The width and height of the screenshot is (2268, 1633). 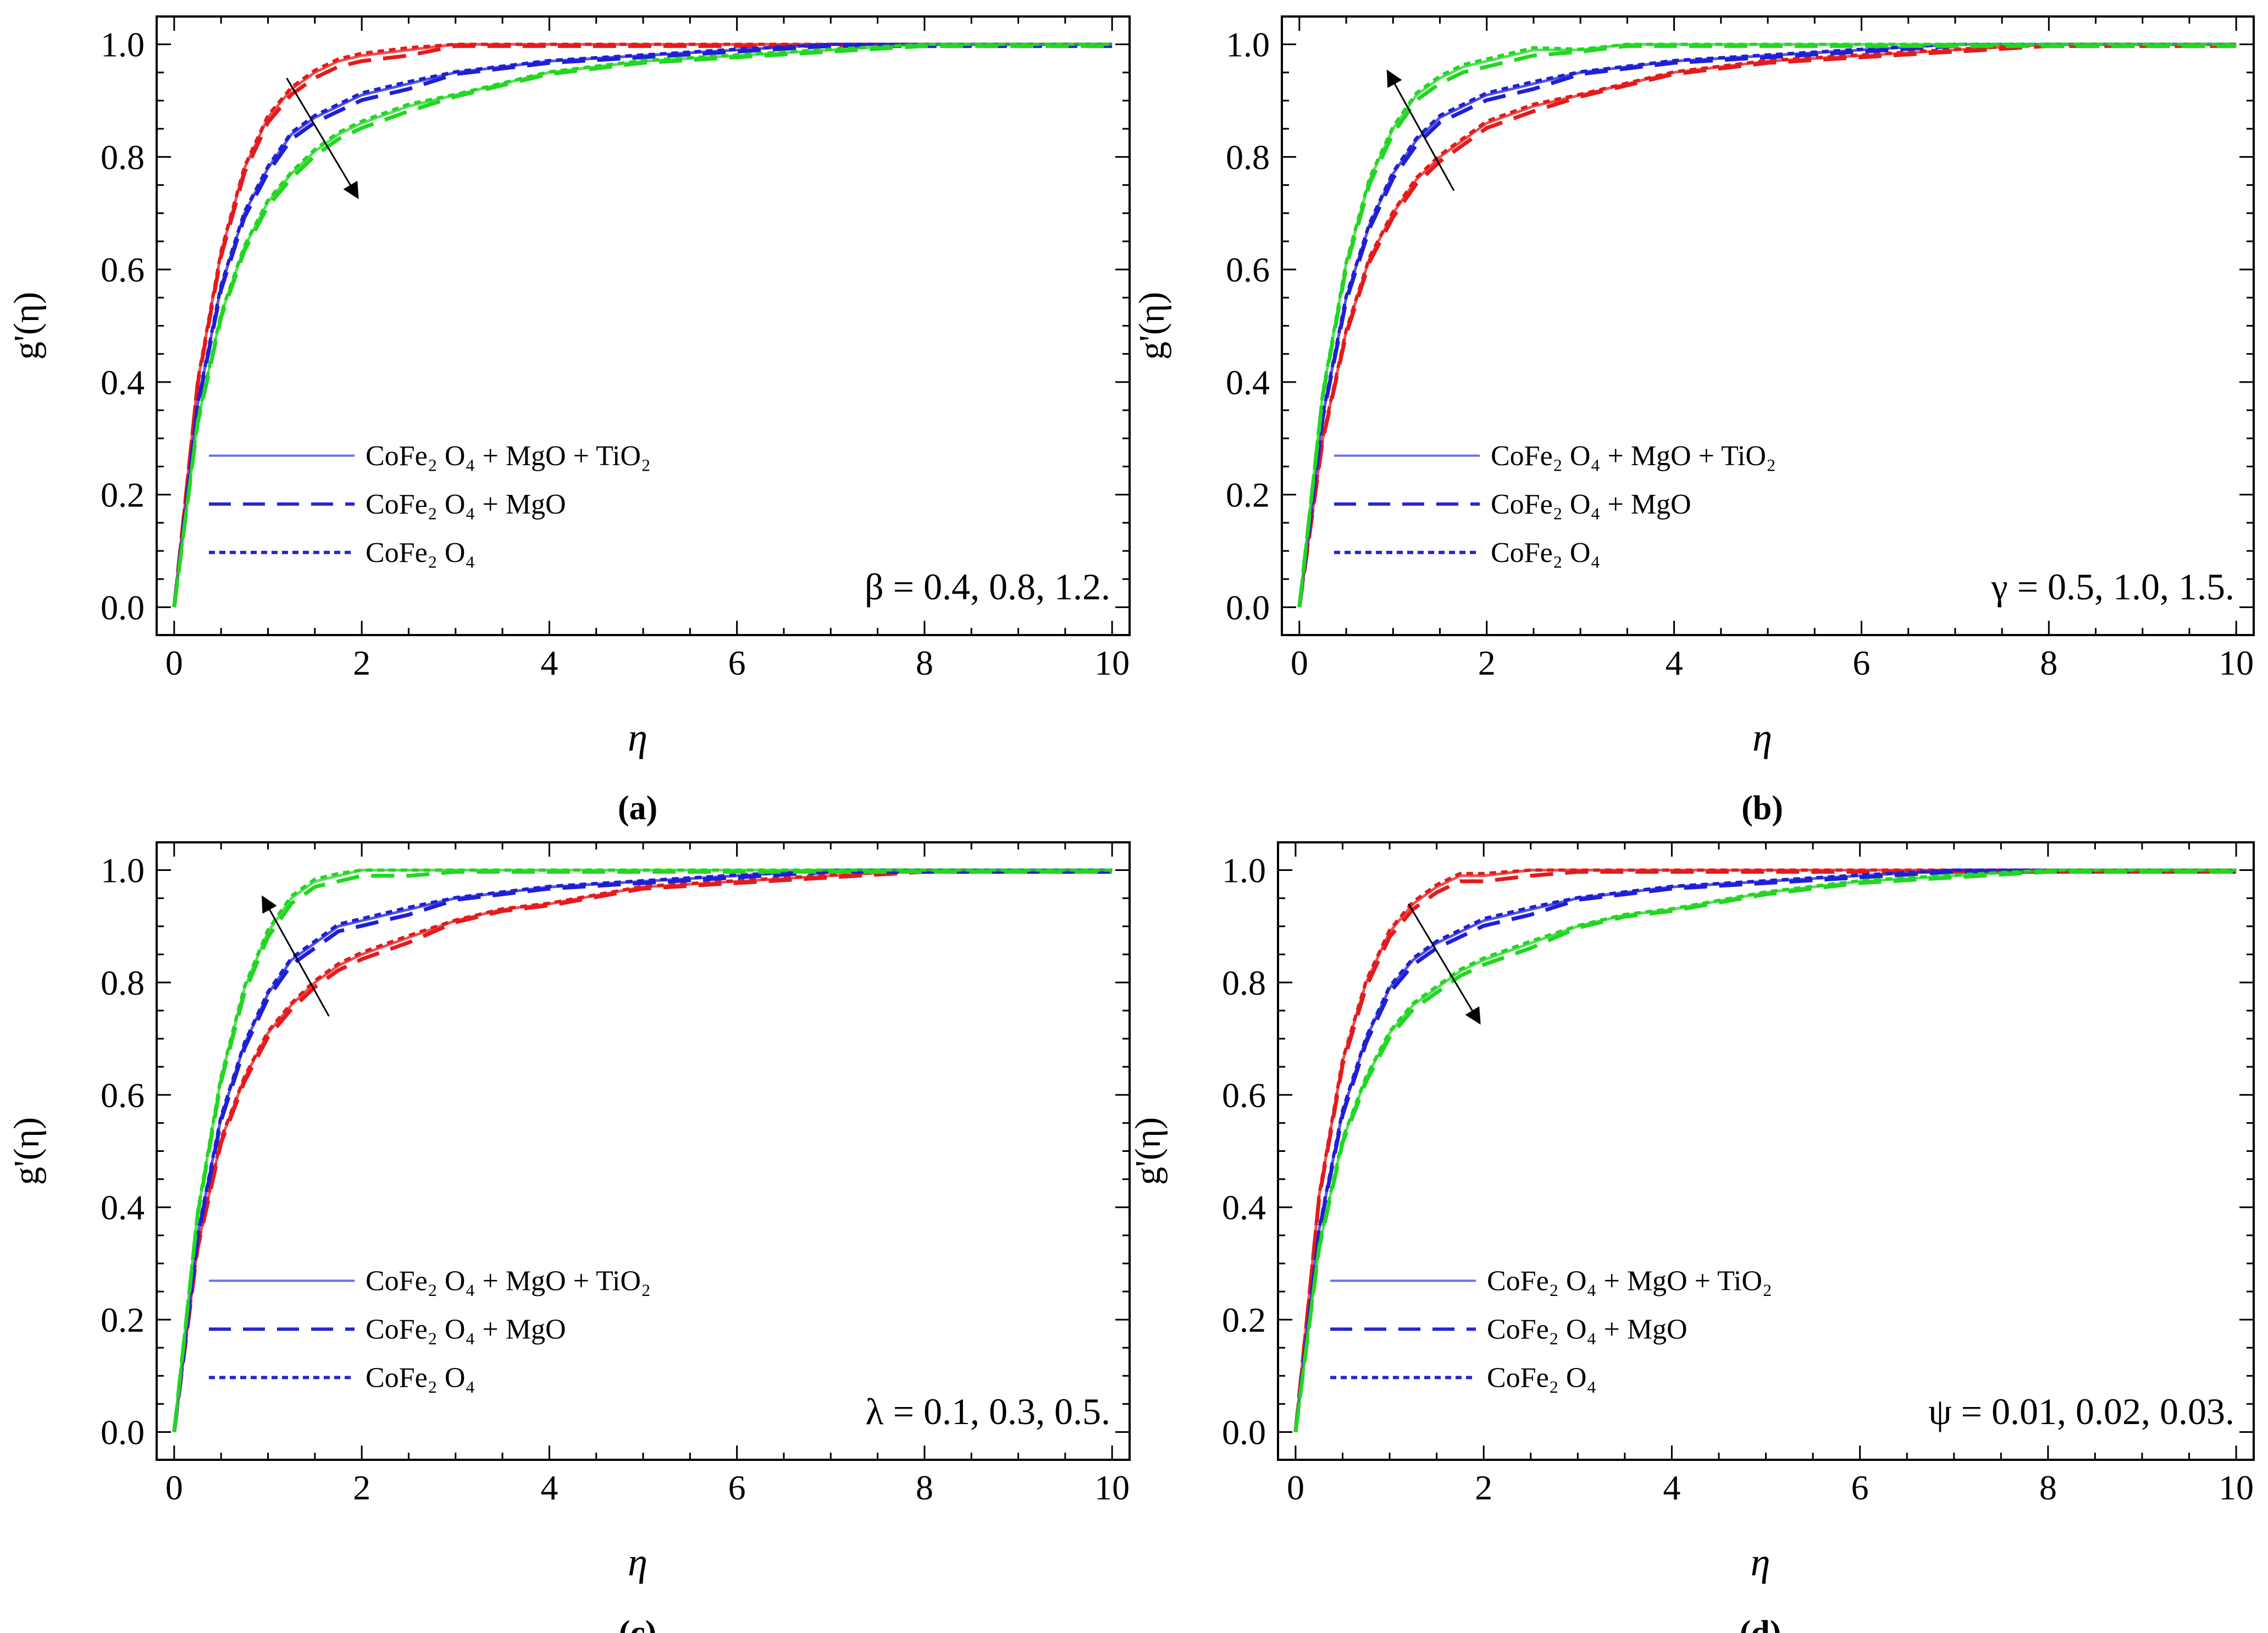 I want to click on panel-caption: (d), so click(x=1761, y=1623).